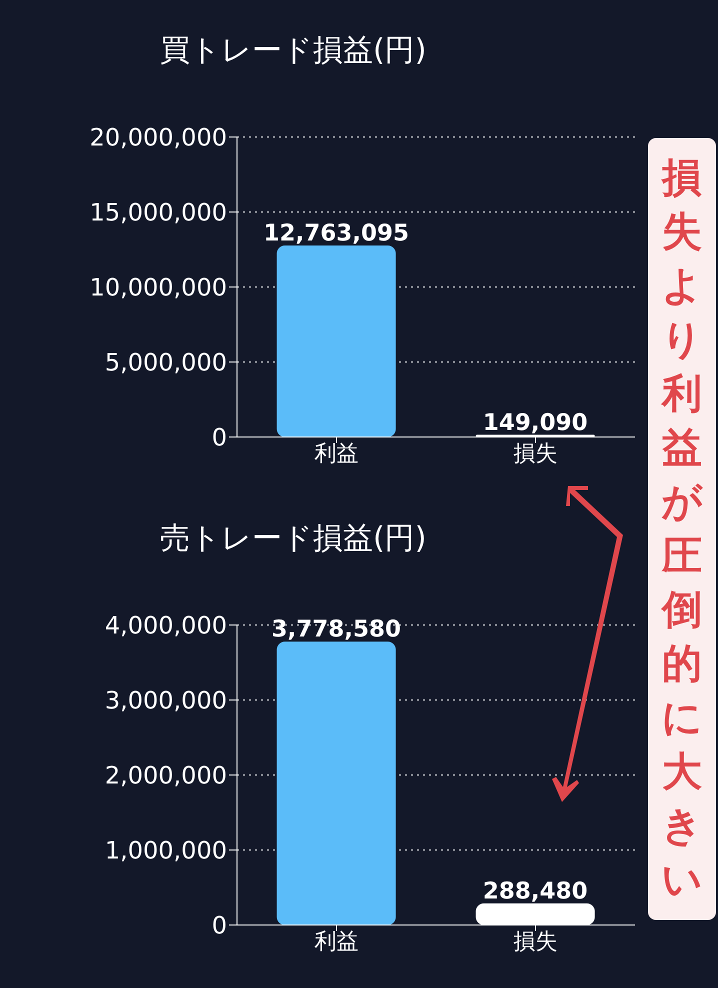 The width and height of the screenshot is (718, 988). I want to click on data-label: 288,480, so click(535, 891).